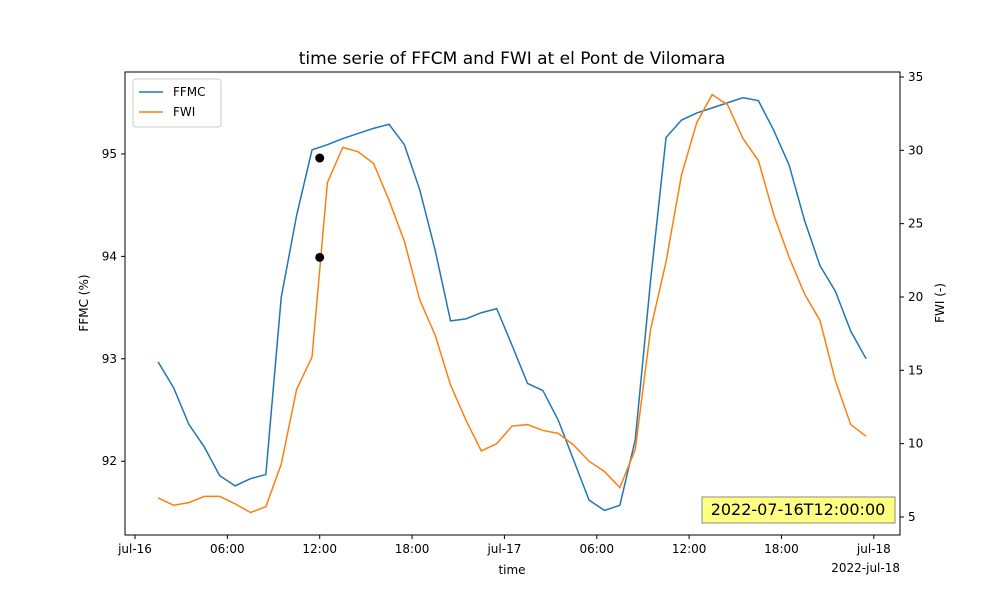 The width and height of the screenshot is (1000, 604). Describe the element at coordinates (189, 92) in the screenshot. I see `legend-label: FFMC` at that location.